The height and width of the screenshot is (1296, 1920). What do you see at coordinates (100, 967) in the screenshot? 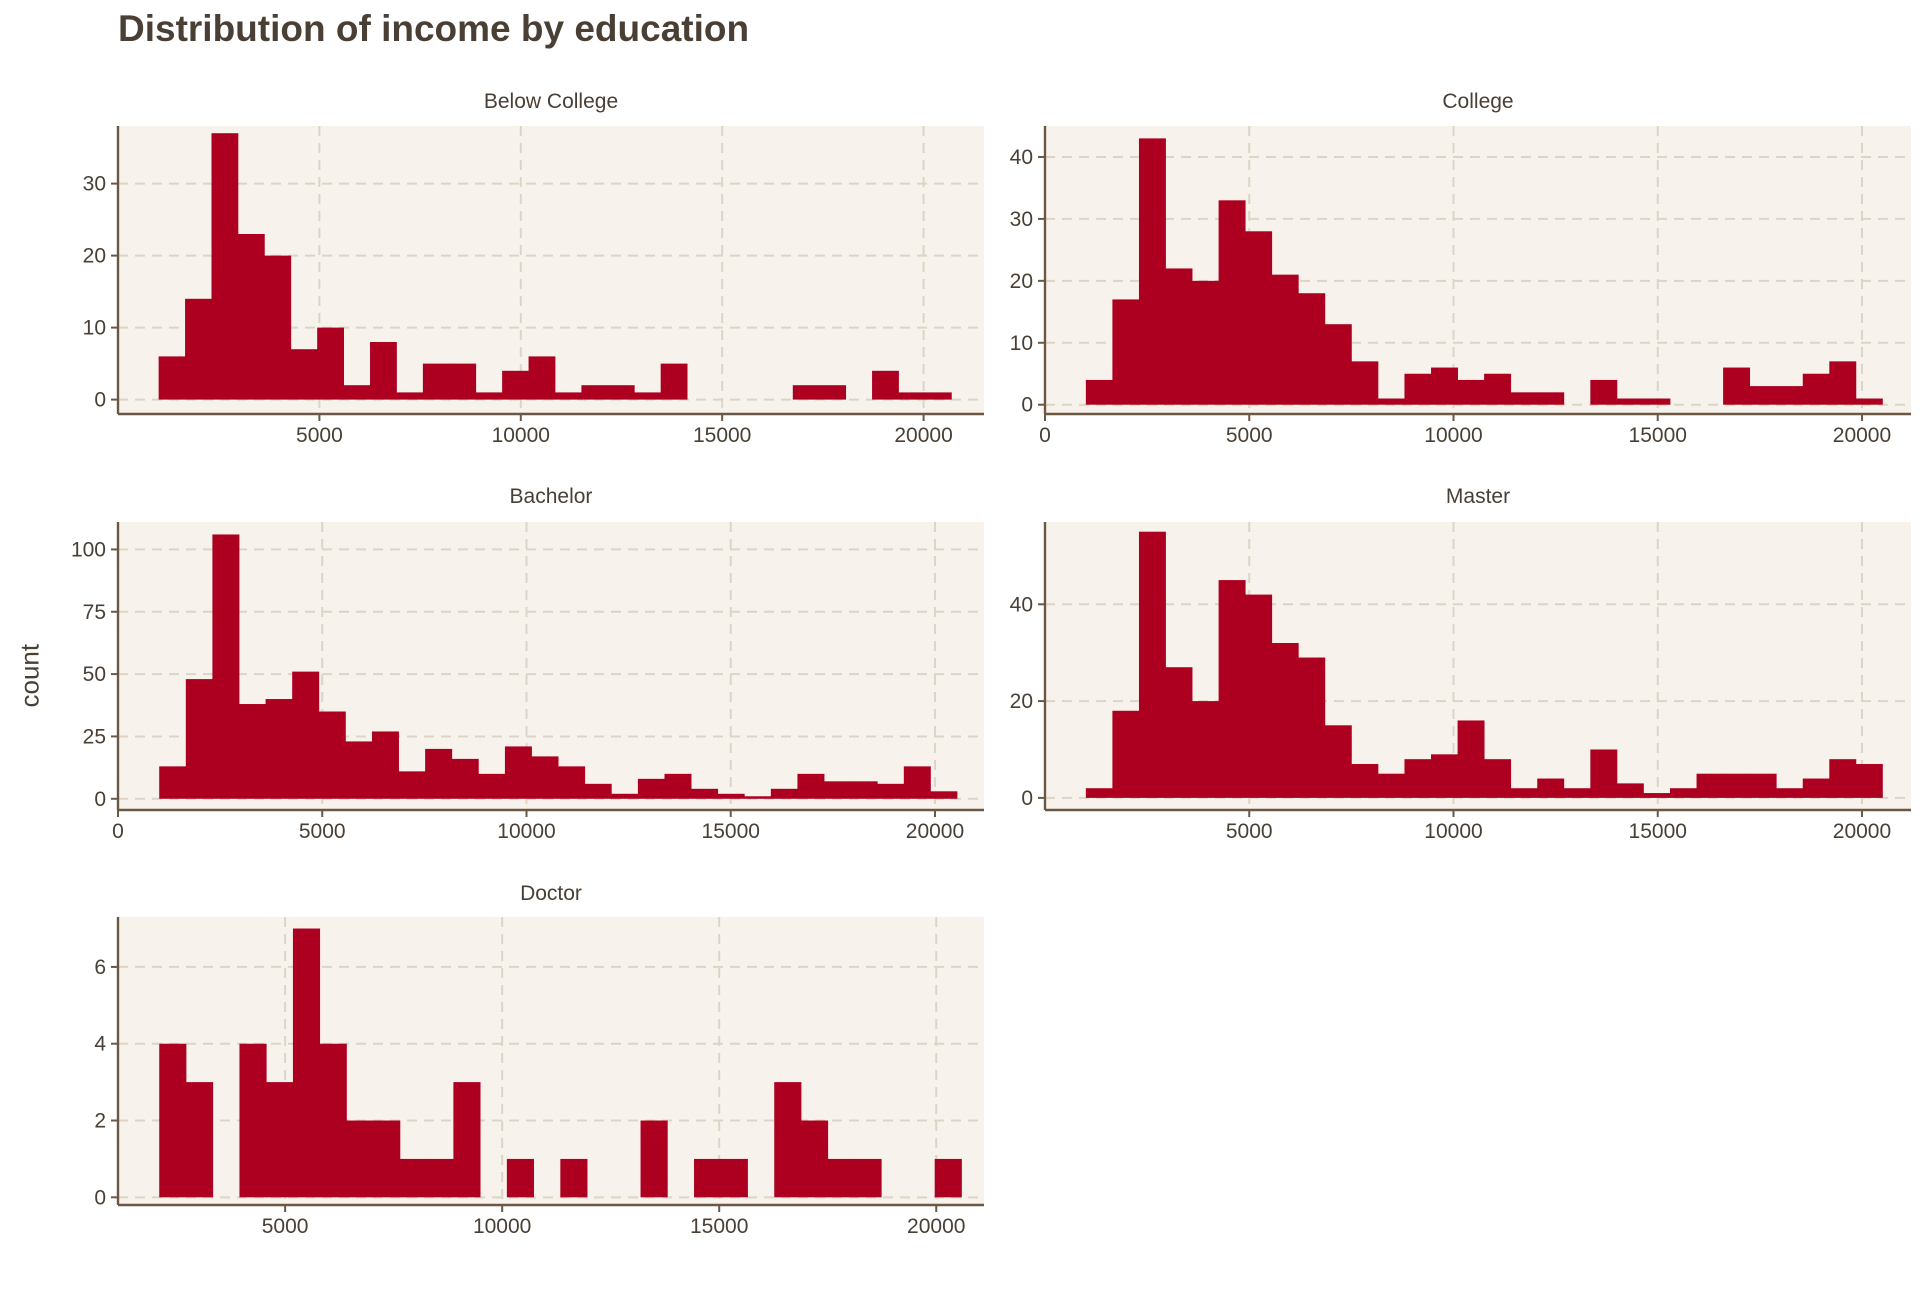
I see `y-tick-label: 6` at bounding box center [100, 967].